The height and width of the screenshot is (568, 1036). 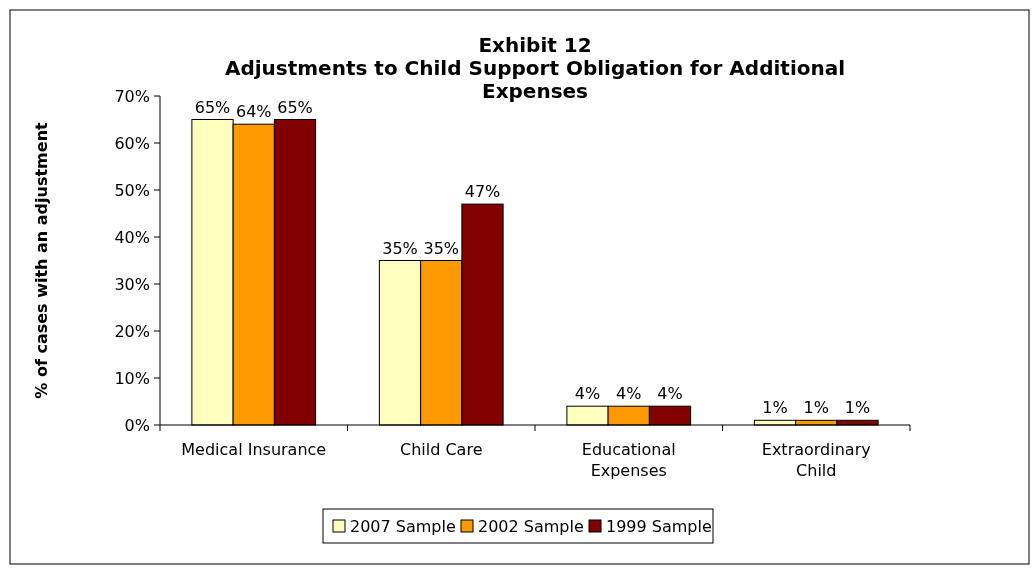 I want to click on legend-label: 2002 Sample, so click(x=531, y=526).